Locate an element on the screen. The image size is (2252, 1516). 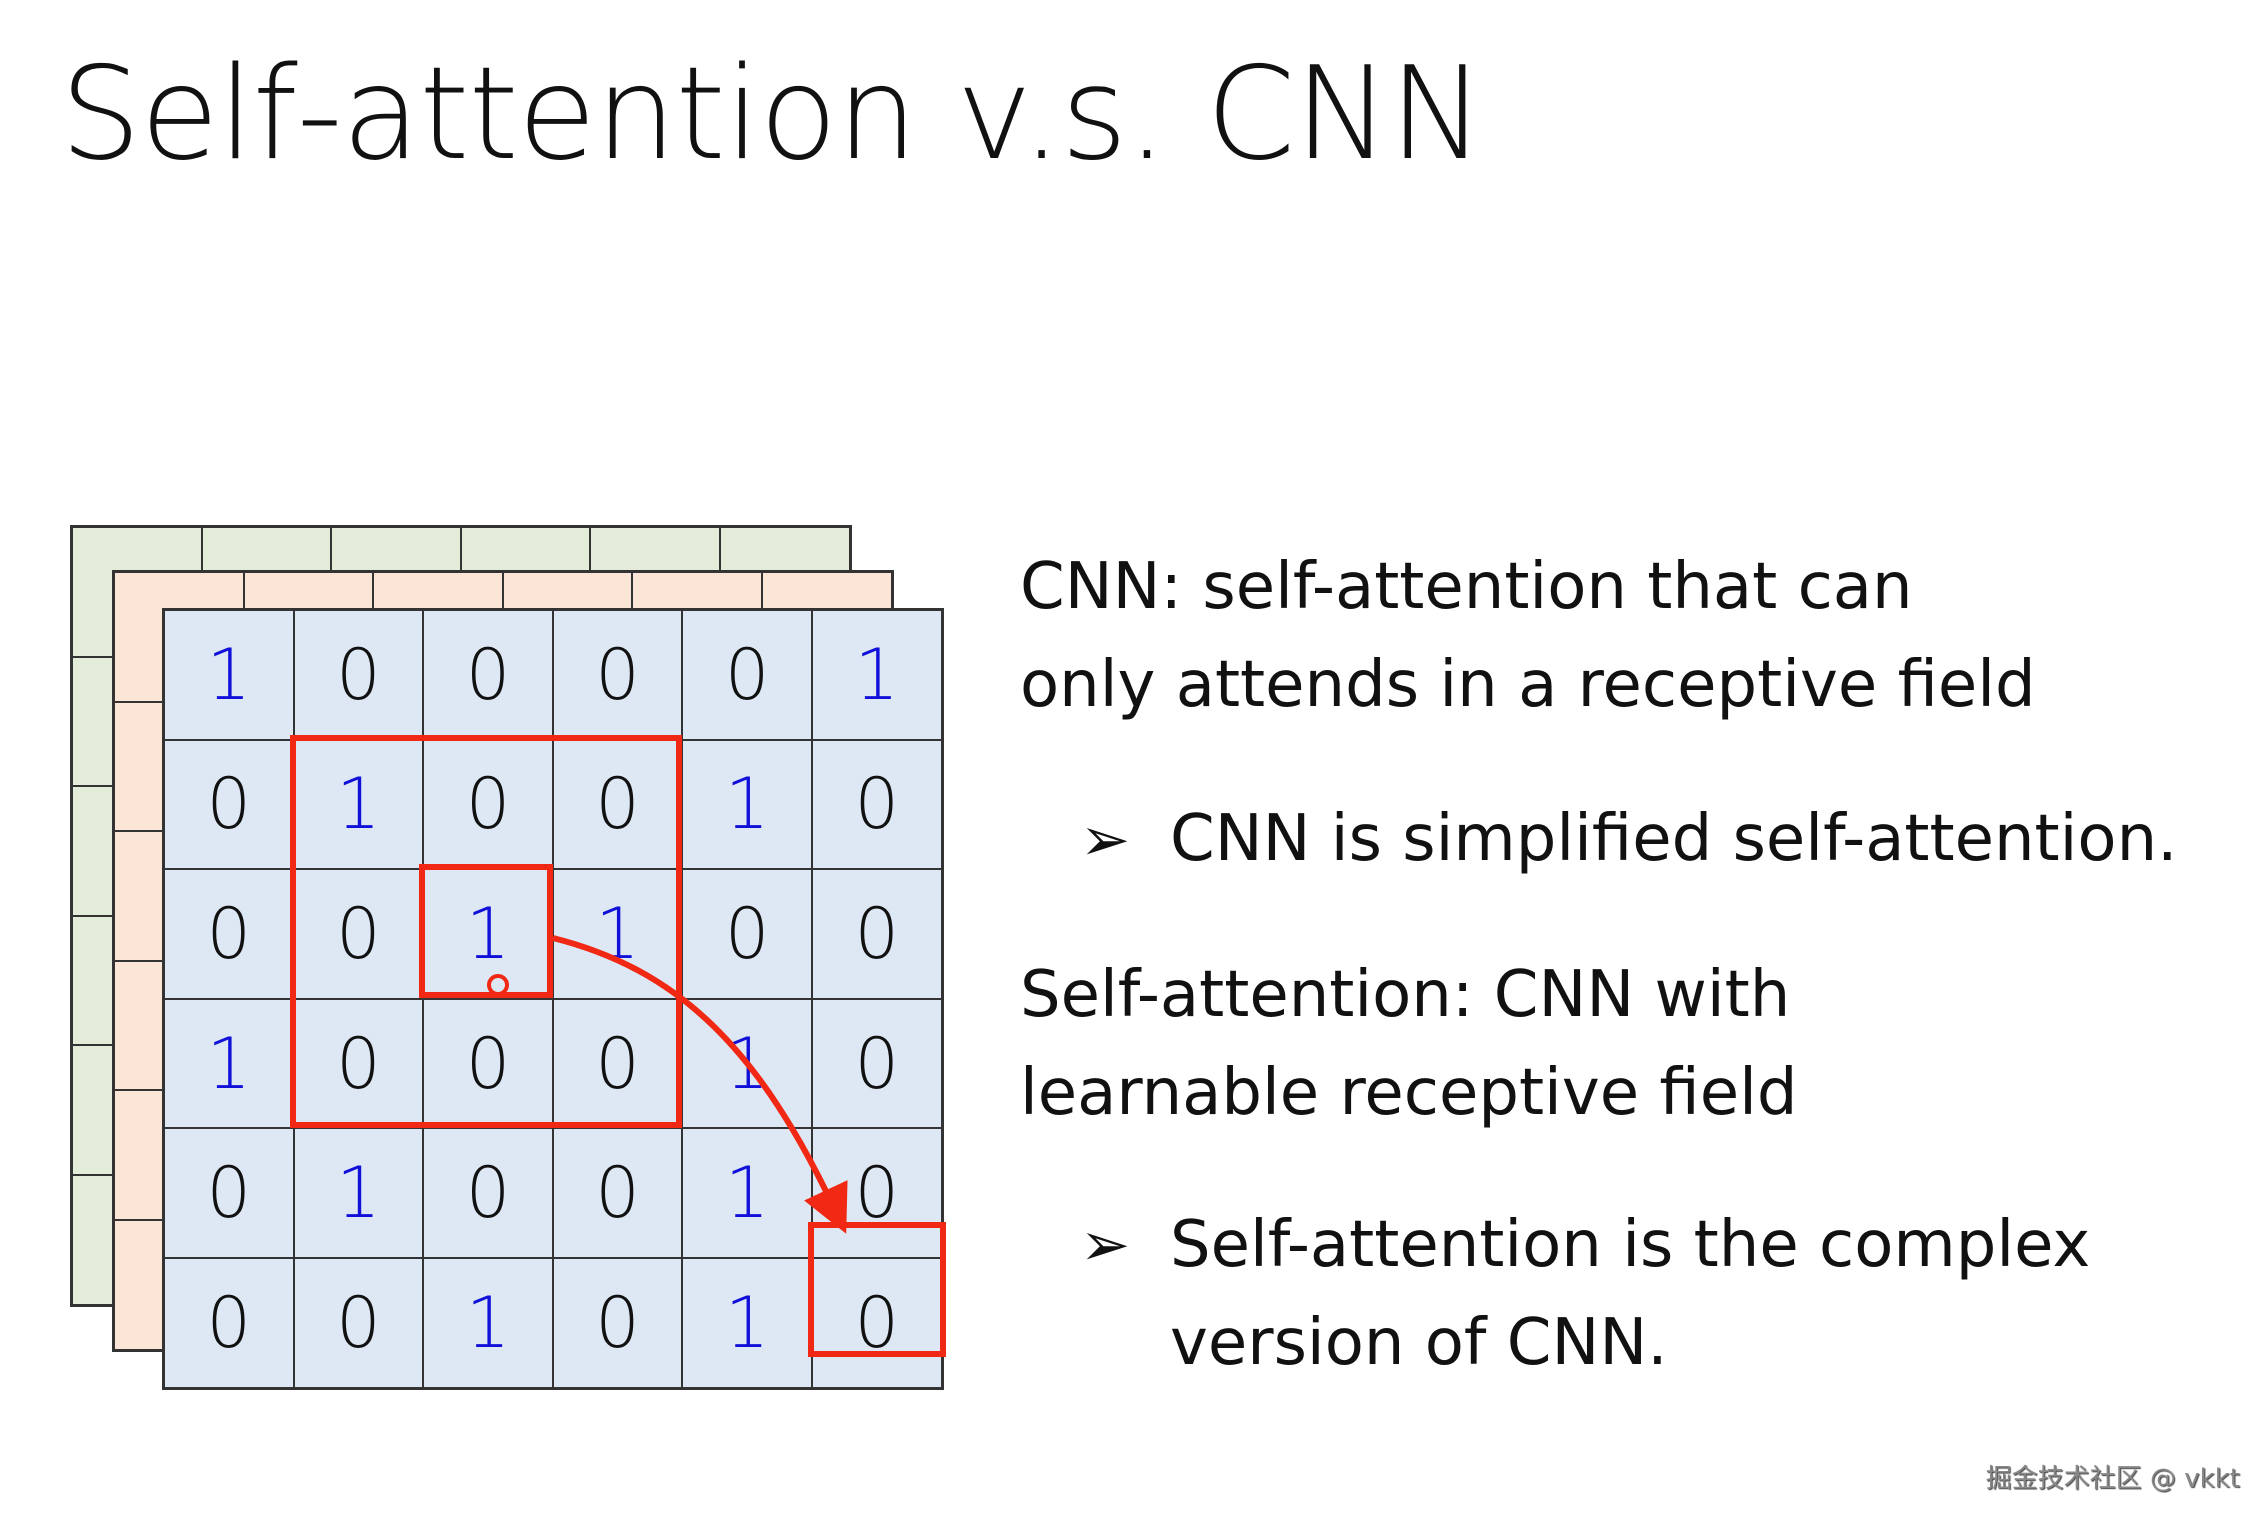
grid-cell-r2c4: 0 is located at coordinates (747, 934).